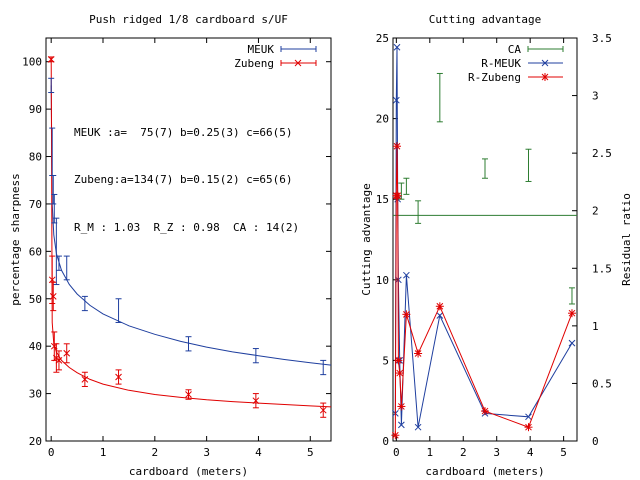  What do you see at coordinates (261, 49) in the screenshot?
I see `legend-label: MEUK` at bounding box center [261, 49].